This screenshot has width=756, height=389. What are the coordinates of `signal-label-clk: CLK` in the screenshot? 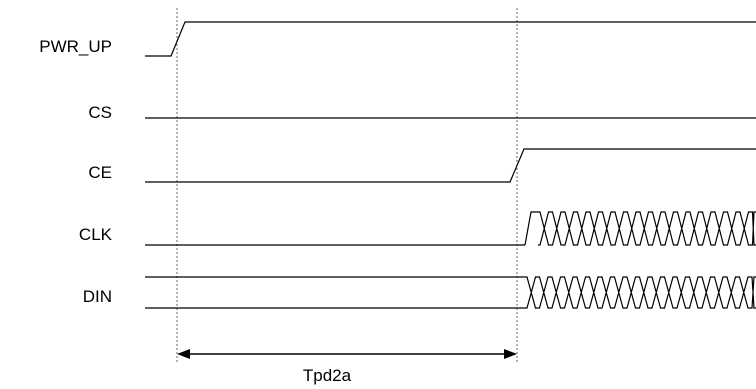 It's located at (96, 234).